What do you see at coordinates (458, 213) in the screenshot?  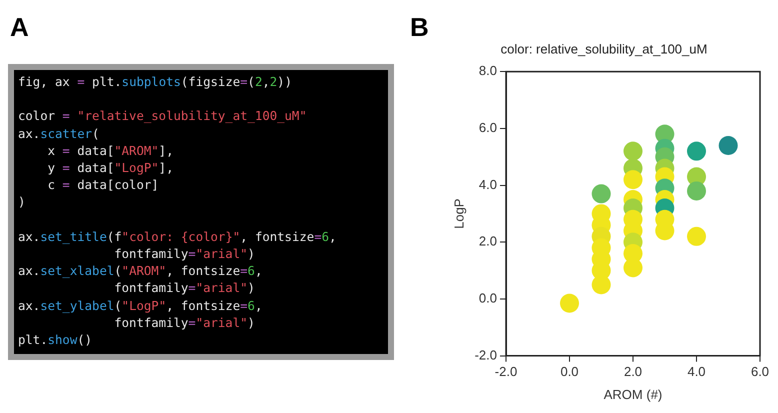 I see `y-axis-title: LogP` at bounding box center [458, 213].